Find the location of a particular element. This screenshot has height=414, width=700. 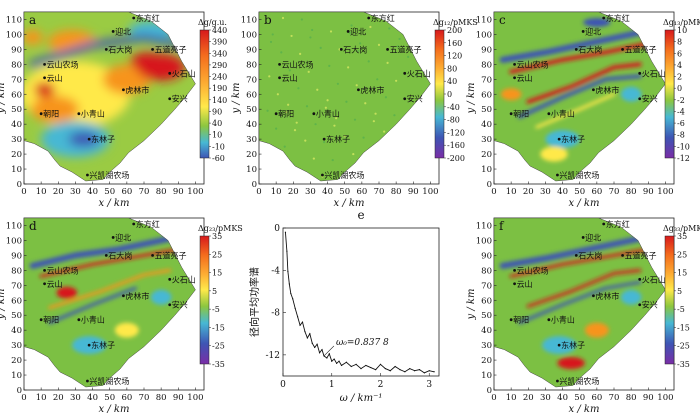

colorbar-unit: Δg₂₃/pMKS is located at coordinates (220, 228).